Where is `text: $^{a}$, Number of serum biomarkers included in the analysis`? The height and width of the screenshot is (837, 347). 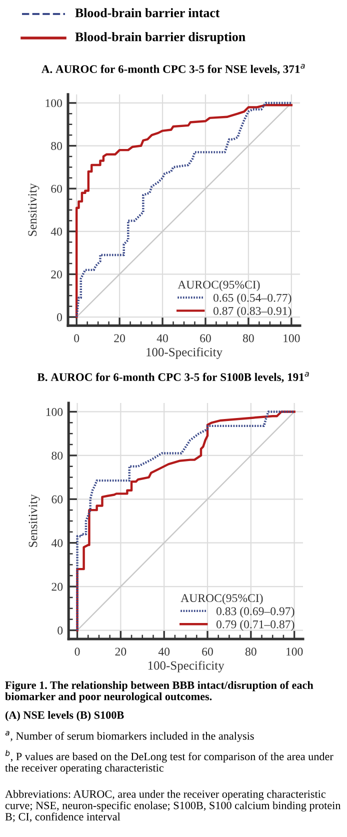 text: $^{a}$, Number of serum biomarkers included in the analysis is located at coordinates (129, 736).